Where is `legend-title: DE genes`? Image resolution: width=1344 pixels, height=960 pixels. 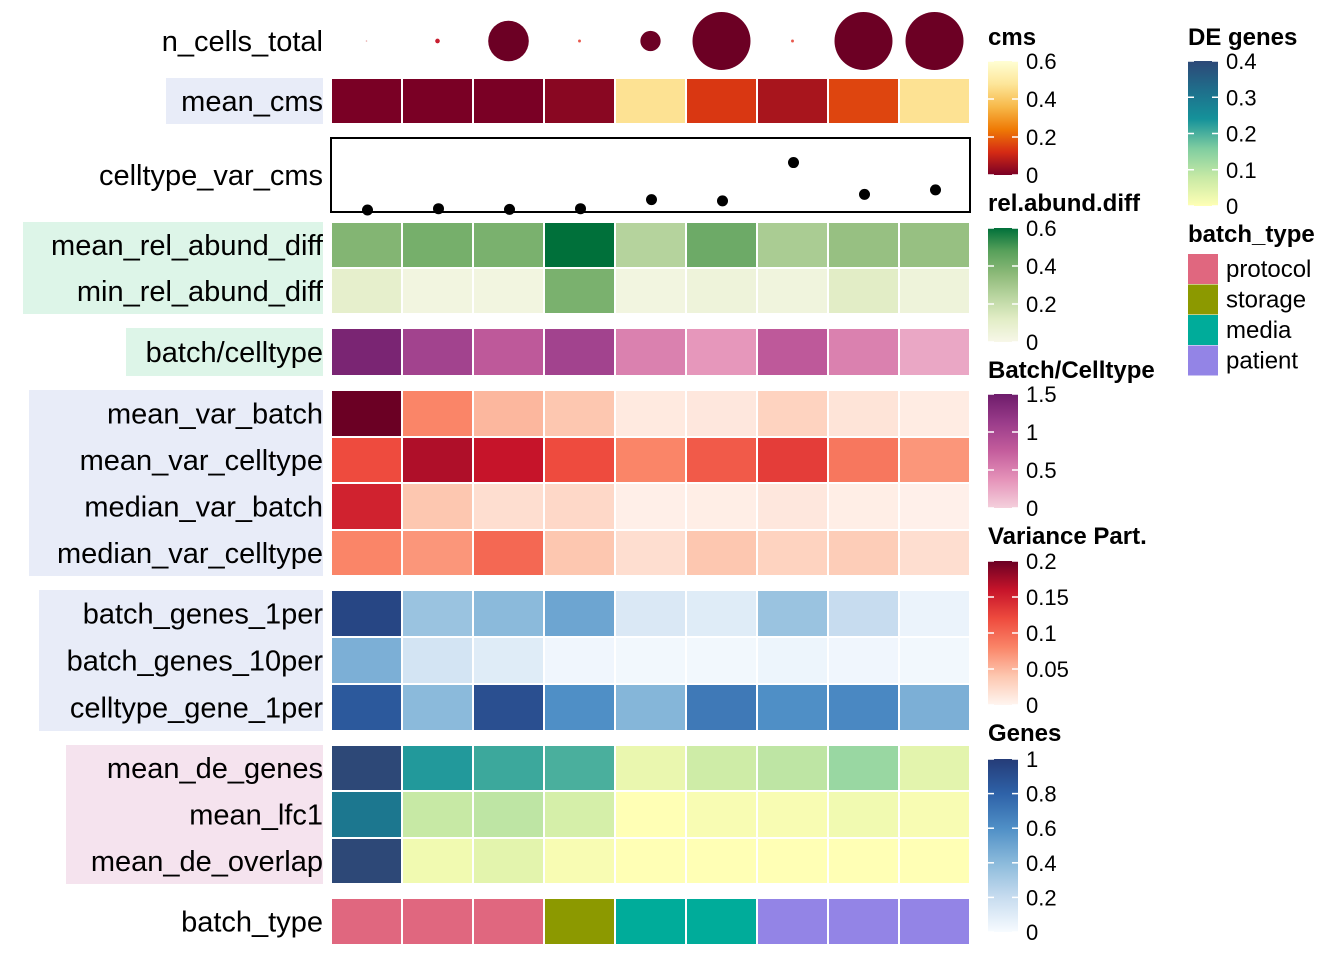
legend-title: DE genes is located at coordinates (1242, 37).